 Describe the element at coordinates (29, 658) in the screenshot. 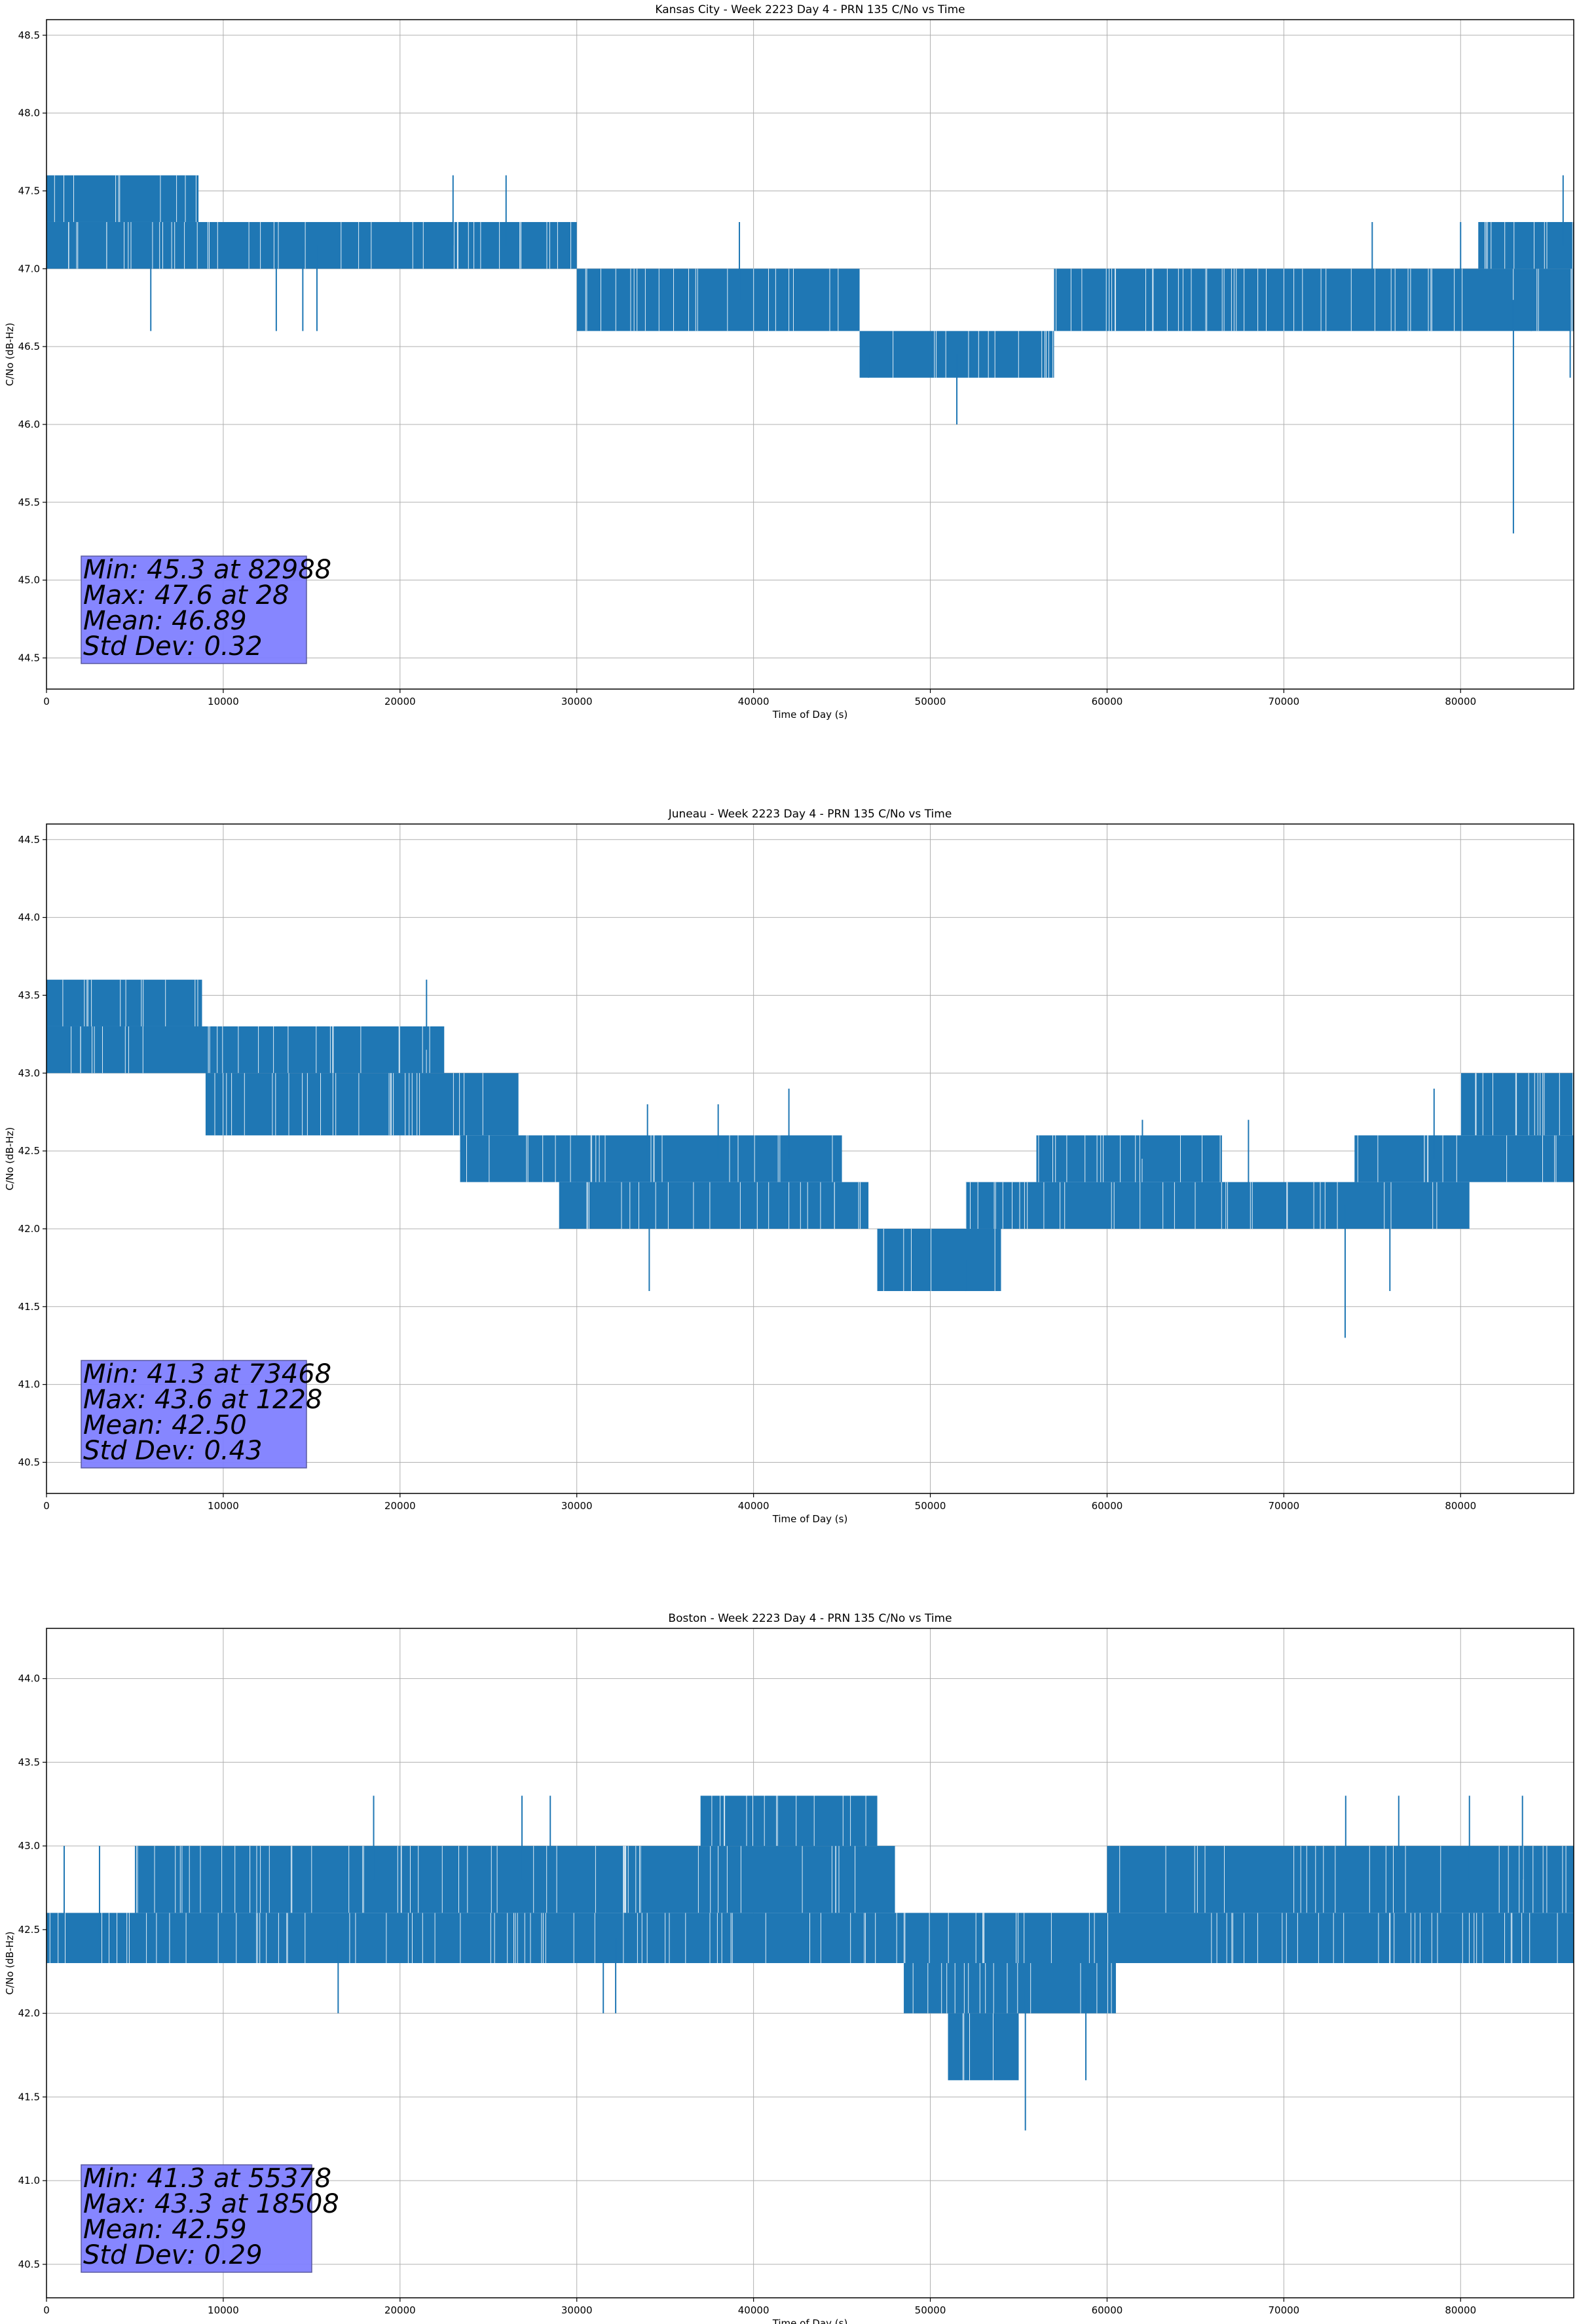

I see `chart-1-y-tick-label-0: 44.5` at that location.